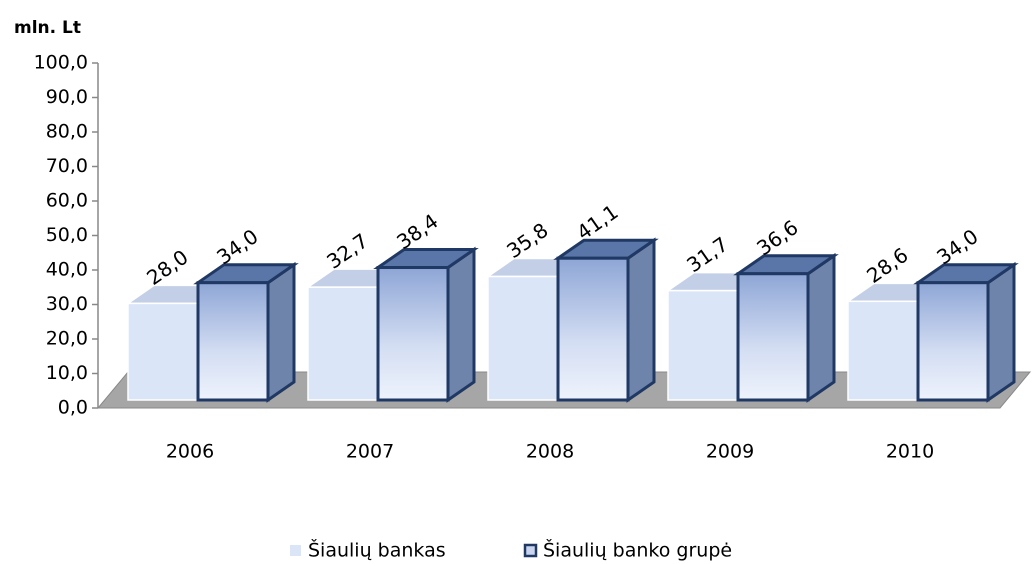 The width and height of the screenshot is (1032, 564). I want to click on y-axis-title: mln. Lt, so click(47, 28).